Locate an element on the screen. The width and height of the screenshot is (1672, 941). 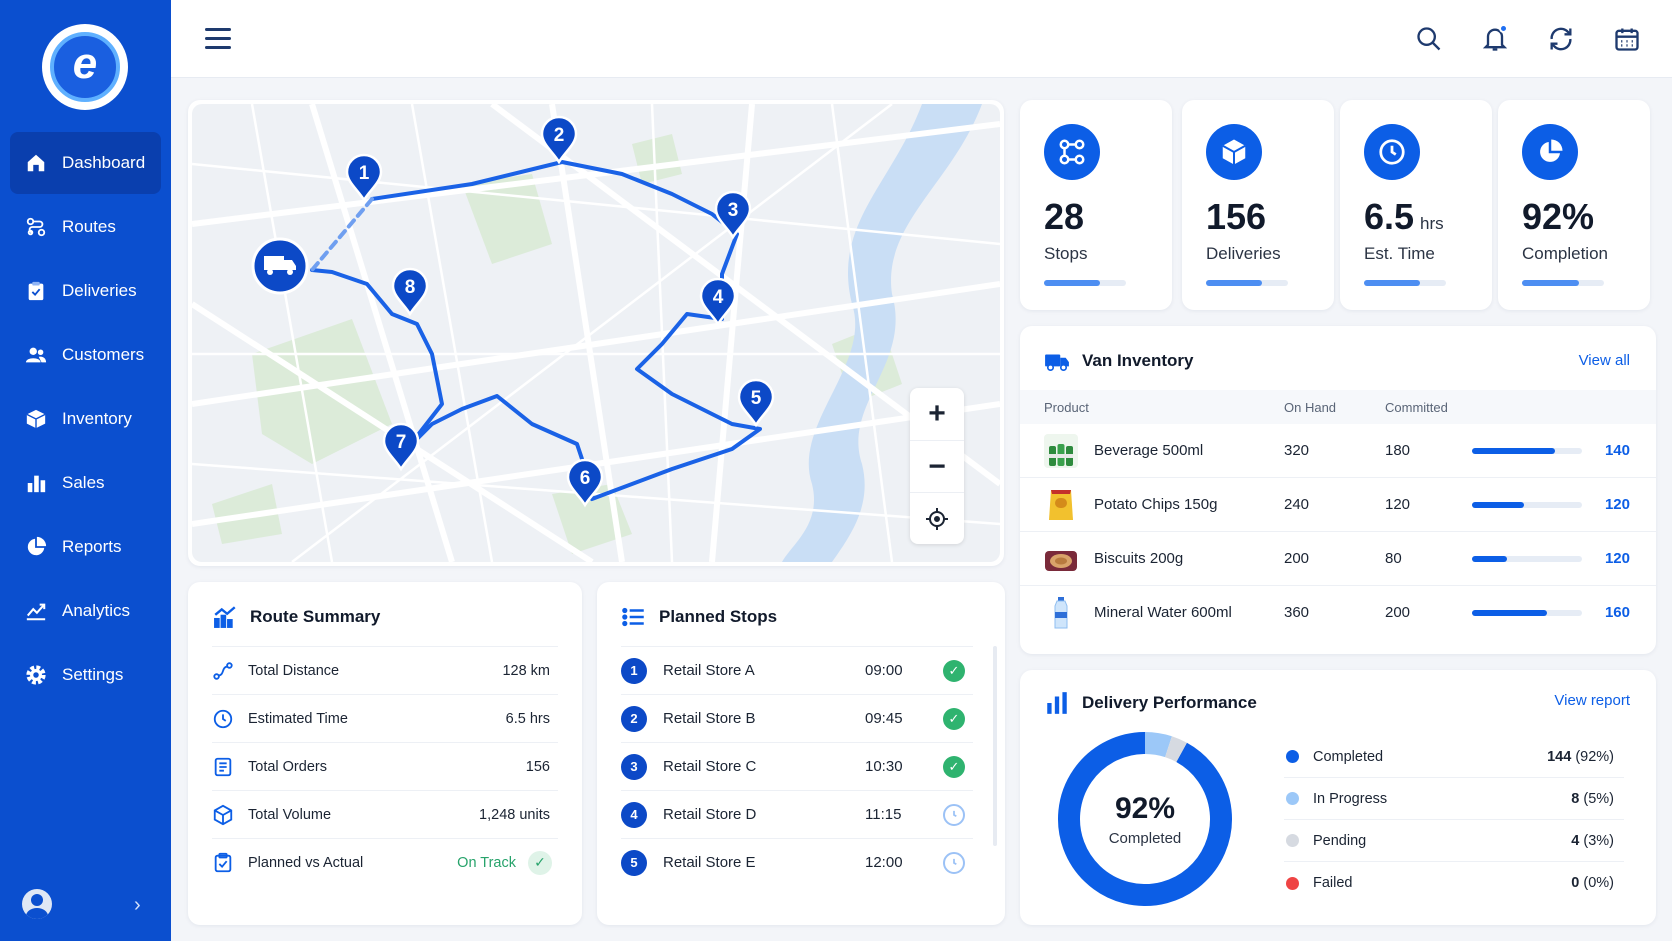
stop-pin-1: 1 is located at coordinates (364, 178).